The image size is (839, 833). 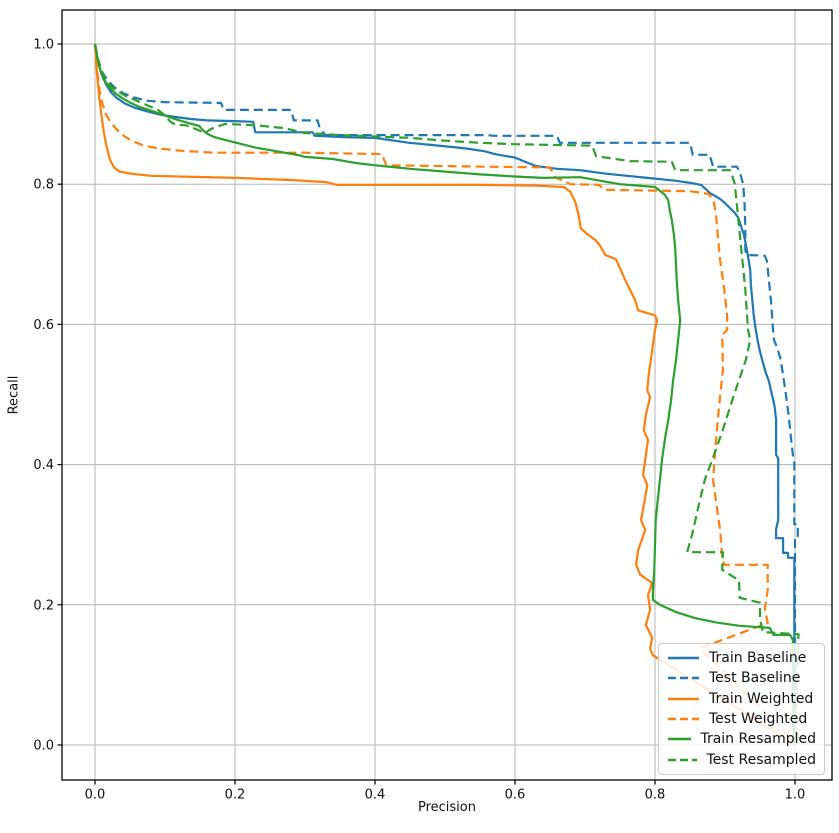 What do you see at coordinates (95, 795) in the screenshot?
I see `x-tick-label: 0.0` at bounding box center [95, 795].